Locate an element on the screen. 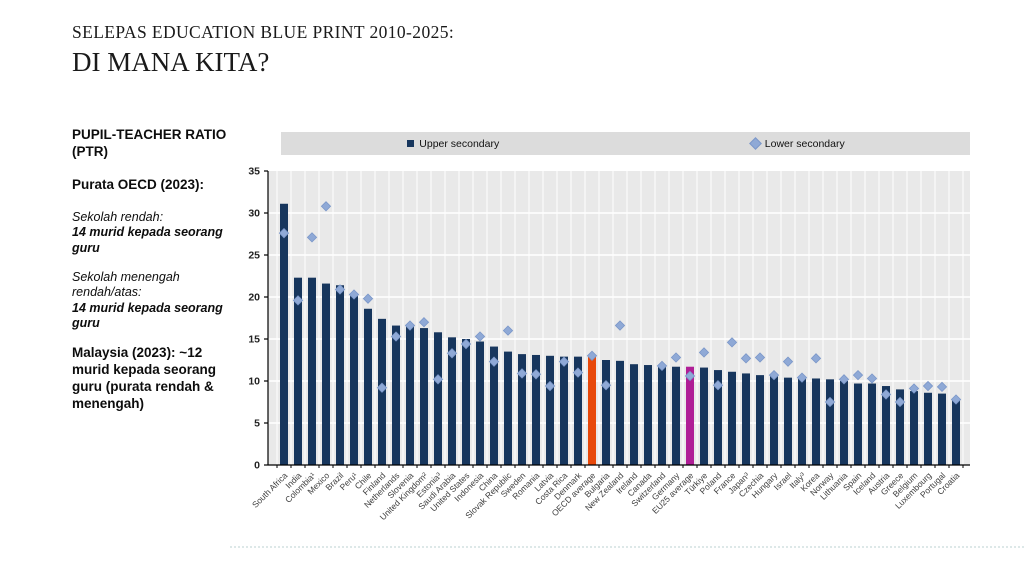 Image resolution: width=1024 pixels, height=576 pixels. category-label: South Africa is located at coordinates (270, 490).